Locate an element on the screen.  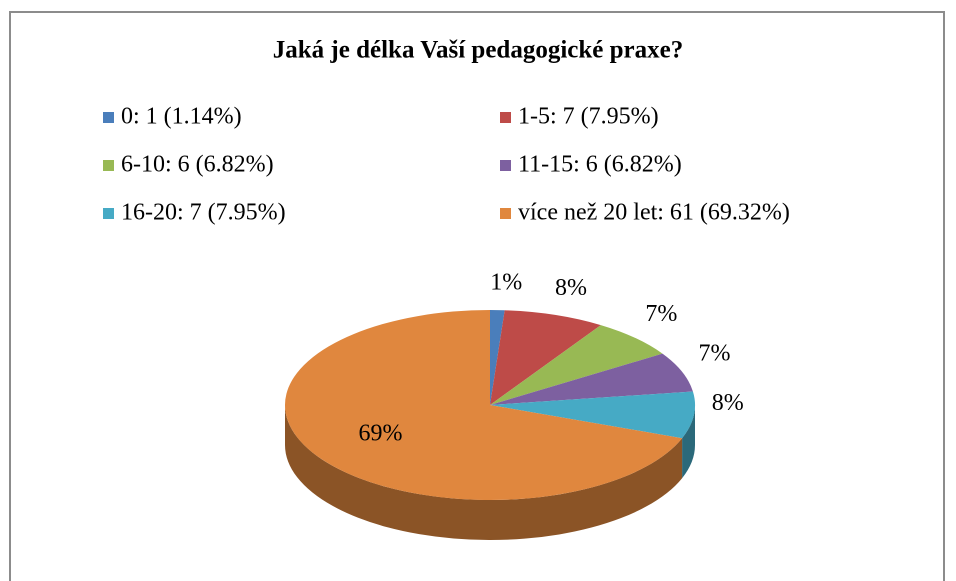
legend-label: 6-10: 6 (6.82%) is located at coordinates (197, 165).